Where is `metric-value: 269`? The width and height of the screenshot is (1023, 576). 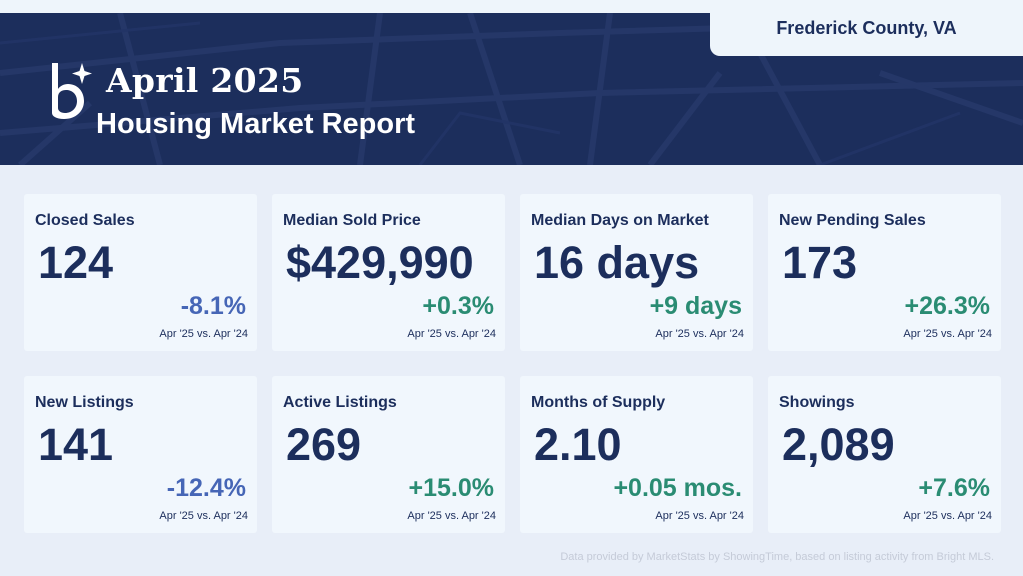
metric-value: 269 is located at coordinates (324, 444).